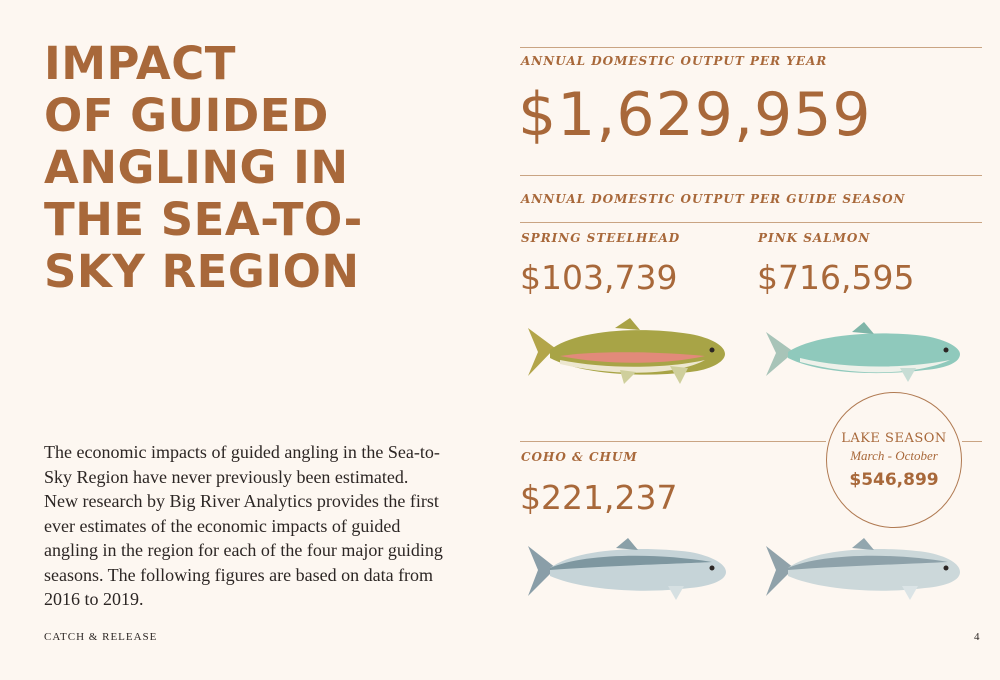  What do you see at coordinates (836, 277) in the screenshot?
I see `season-value-pink-salmon: $716,595` at bounding box center [836, 277].